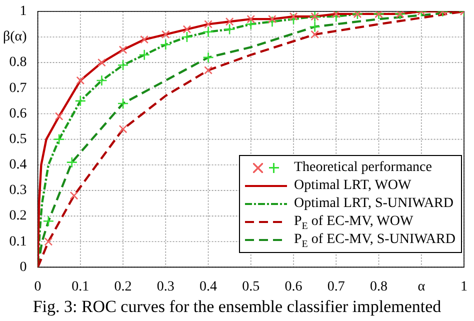 Image resolution: width=474 pixels, height=321 pixels. What do you see at coordinates (165, 286) in the screenshot?
I see `x-tick-label: 0.3` at bounding box center [165, 286].